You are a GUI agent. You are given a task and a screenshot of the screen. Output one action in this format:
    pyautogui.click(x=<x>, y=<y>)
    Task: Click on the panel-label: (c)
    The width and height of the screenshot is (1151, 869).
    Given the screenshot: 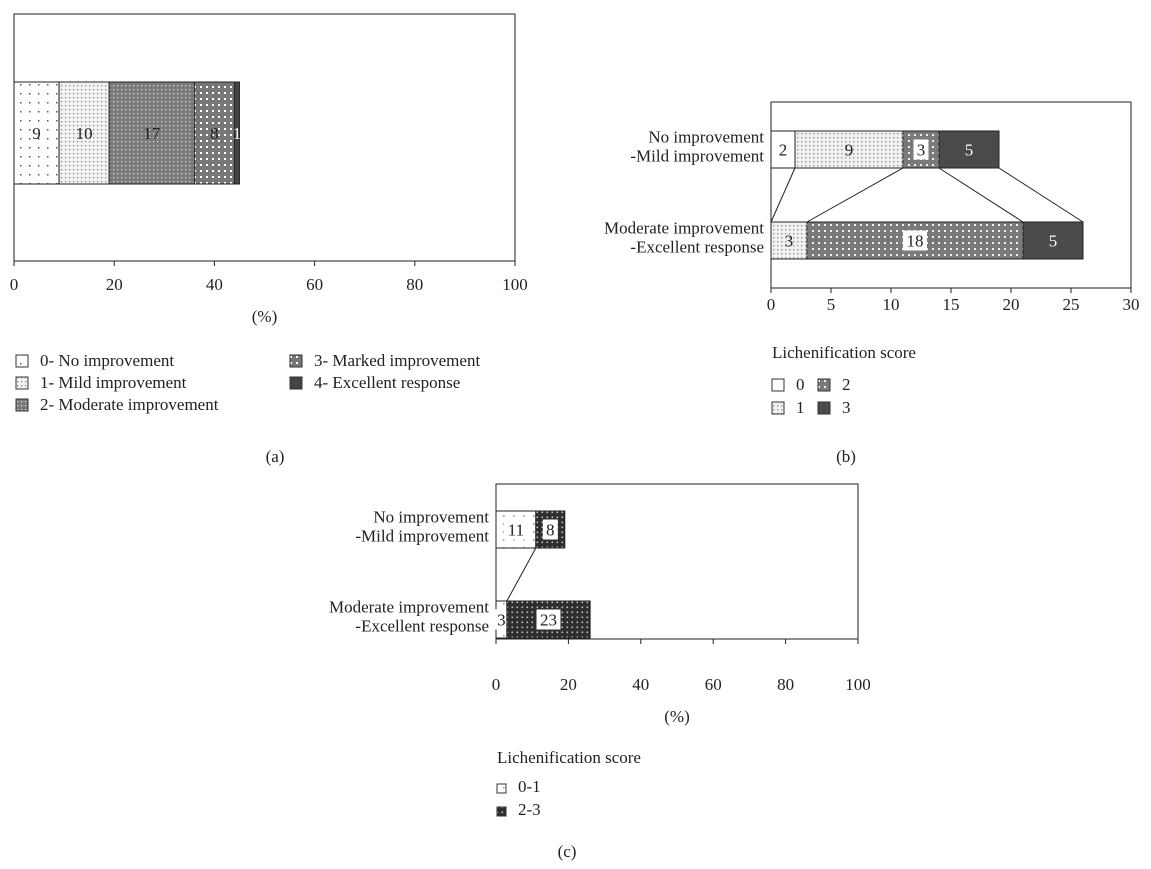 What is the action you would take?
    pyautogui.click(x=567, y=851)
    